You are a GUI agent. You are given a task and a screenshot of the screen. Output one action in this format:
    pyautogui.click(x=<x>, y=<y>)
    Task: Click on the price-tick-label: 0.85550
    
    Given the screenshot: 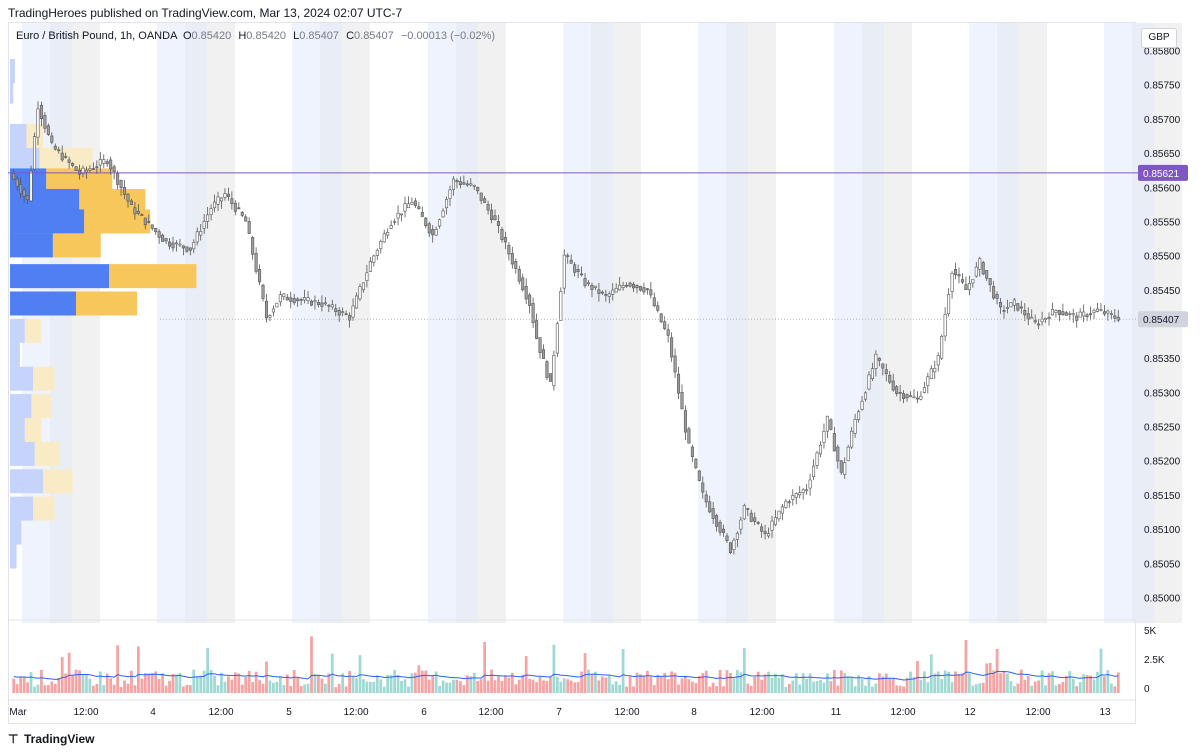 What is the action you would take?
    pyautogui.click(x=1162, y=222)
    